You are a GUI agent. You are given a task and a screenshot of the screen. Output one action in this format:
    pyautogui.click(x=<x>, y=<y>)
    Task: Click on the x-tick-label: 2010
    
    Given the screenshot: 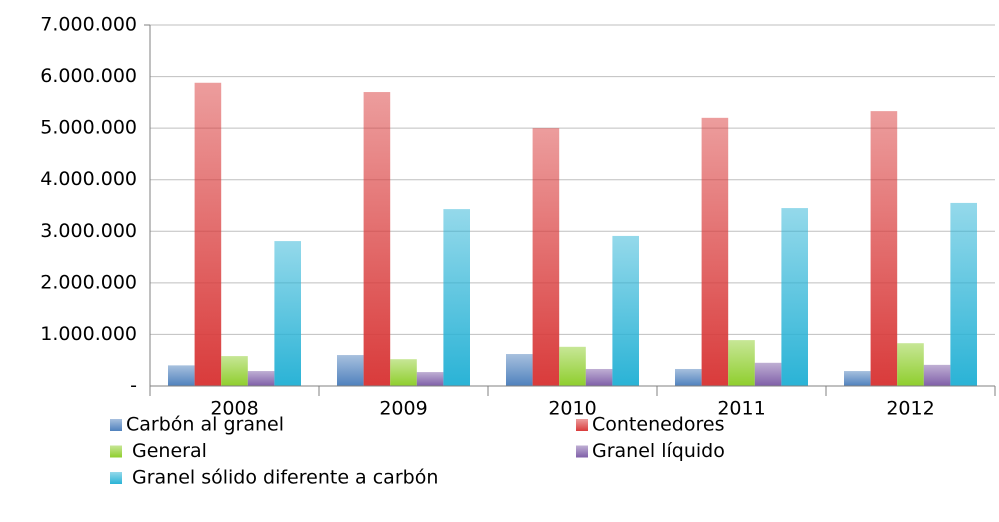 What is the action you would take?
    pyautogui.click(x=572, y=409)
    